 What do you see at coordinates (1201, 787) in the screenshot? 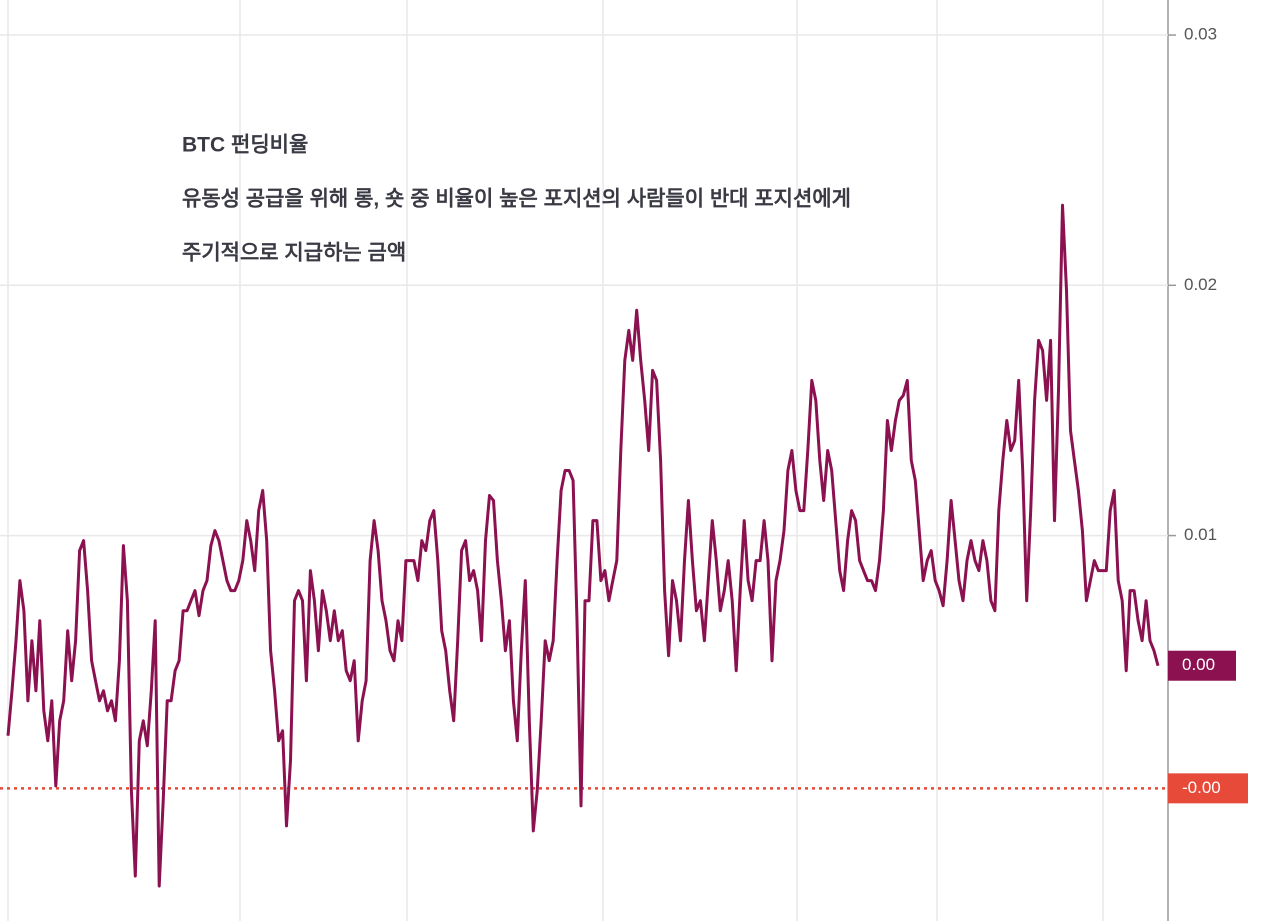
I see `reference-label: -0.00` at bounding box center [1201, 787].